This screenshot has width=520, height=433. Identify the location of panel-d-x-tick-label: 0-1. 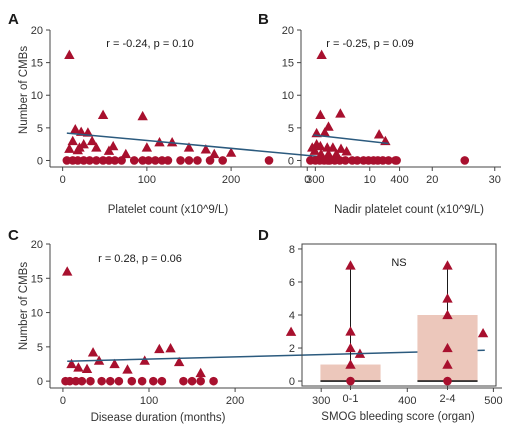
(351, 399).